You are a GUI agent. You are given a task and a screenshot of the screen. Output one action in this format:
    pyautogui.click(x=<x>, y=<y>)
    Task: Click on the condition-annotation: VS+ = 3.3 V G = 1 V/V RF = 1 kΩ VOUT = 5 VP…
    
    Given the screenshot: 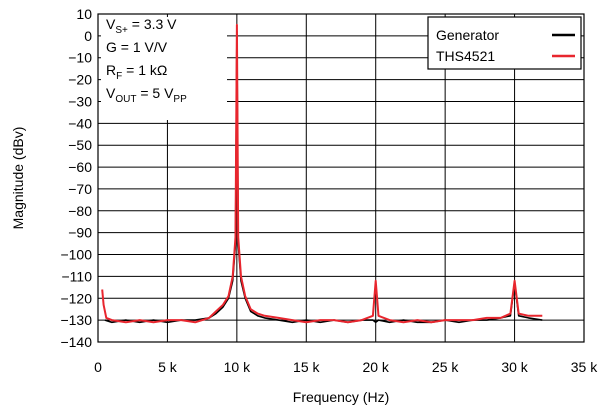 What is the action you would take?
    pyautogui.click(x=164, y=68)
    